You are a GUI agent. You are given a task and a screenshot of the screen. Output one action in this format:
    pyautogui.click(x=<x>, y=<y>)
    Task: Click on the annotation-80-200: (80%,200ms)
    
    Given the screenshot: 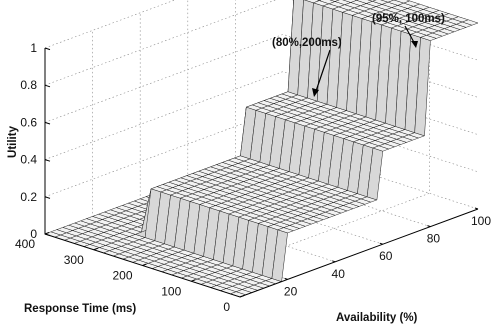 What is the action you would take?
    pyautogui.click(x=307, y=43)
    